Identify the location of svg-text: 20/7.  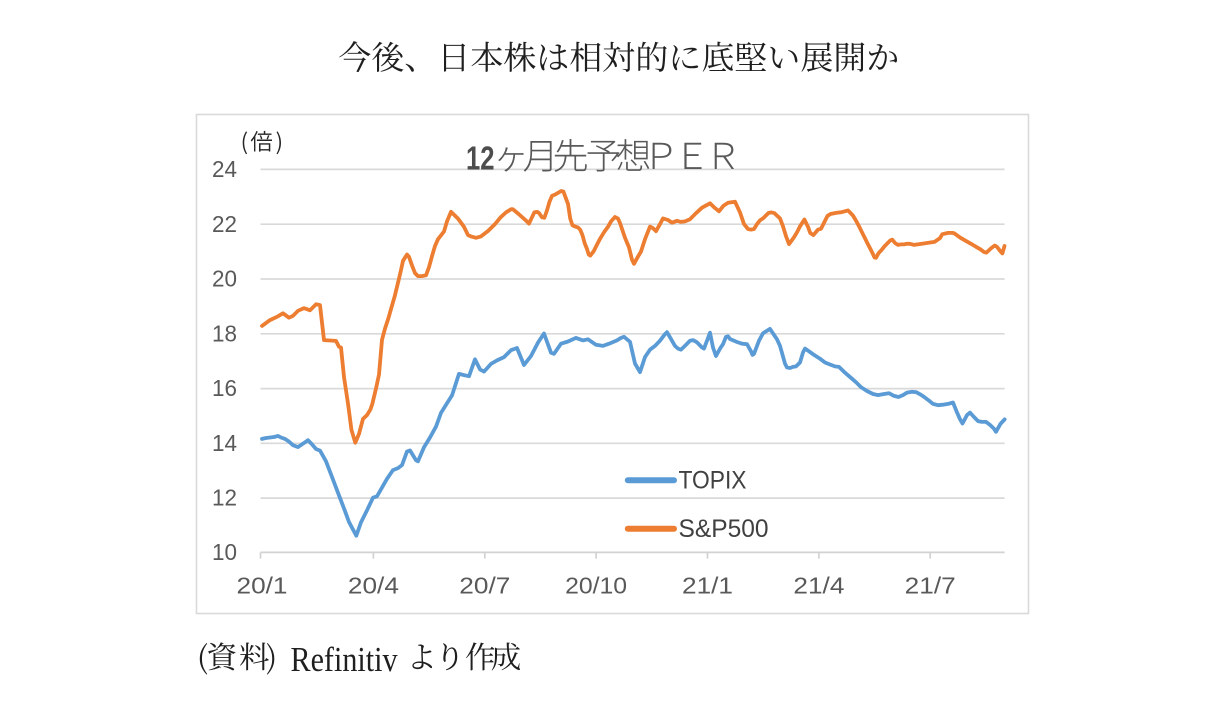
(484, 585).